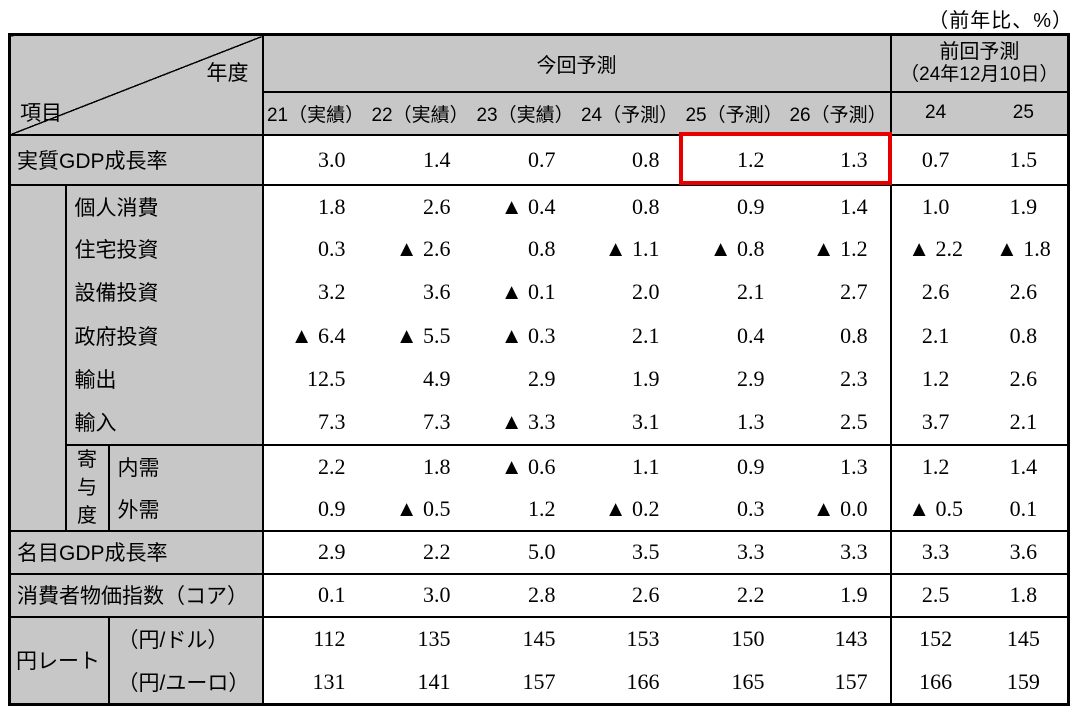  I want to click on corner-label-item: 項目, so click(41, 113).